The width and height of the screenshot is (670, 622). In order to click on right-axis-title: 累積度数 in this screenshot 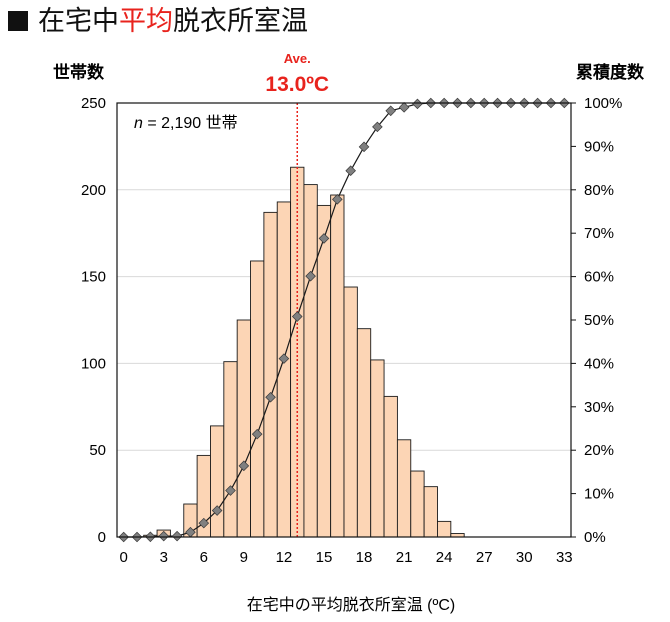, I will do `click(610, 72)`.